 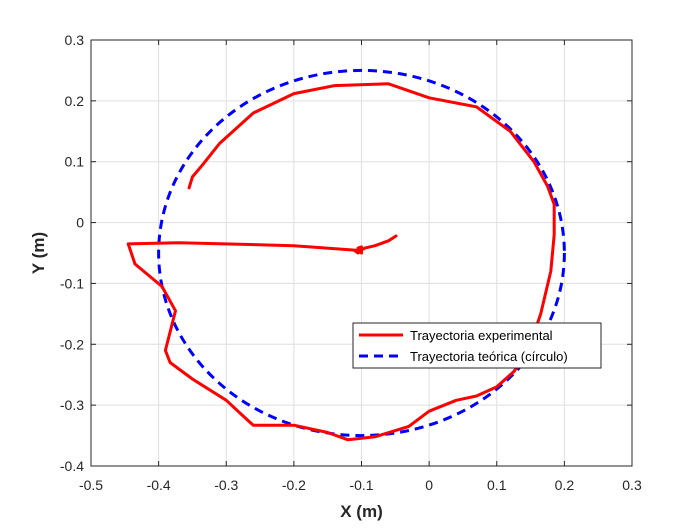 What do you see at coordinates (429, 485) in the screenshot?
I see `x-tick-label: 0` at bounding box center [429, 485].